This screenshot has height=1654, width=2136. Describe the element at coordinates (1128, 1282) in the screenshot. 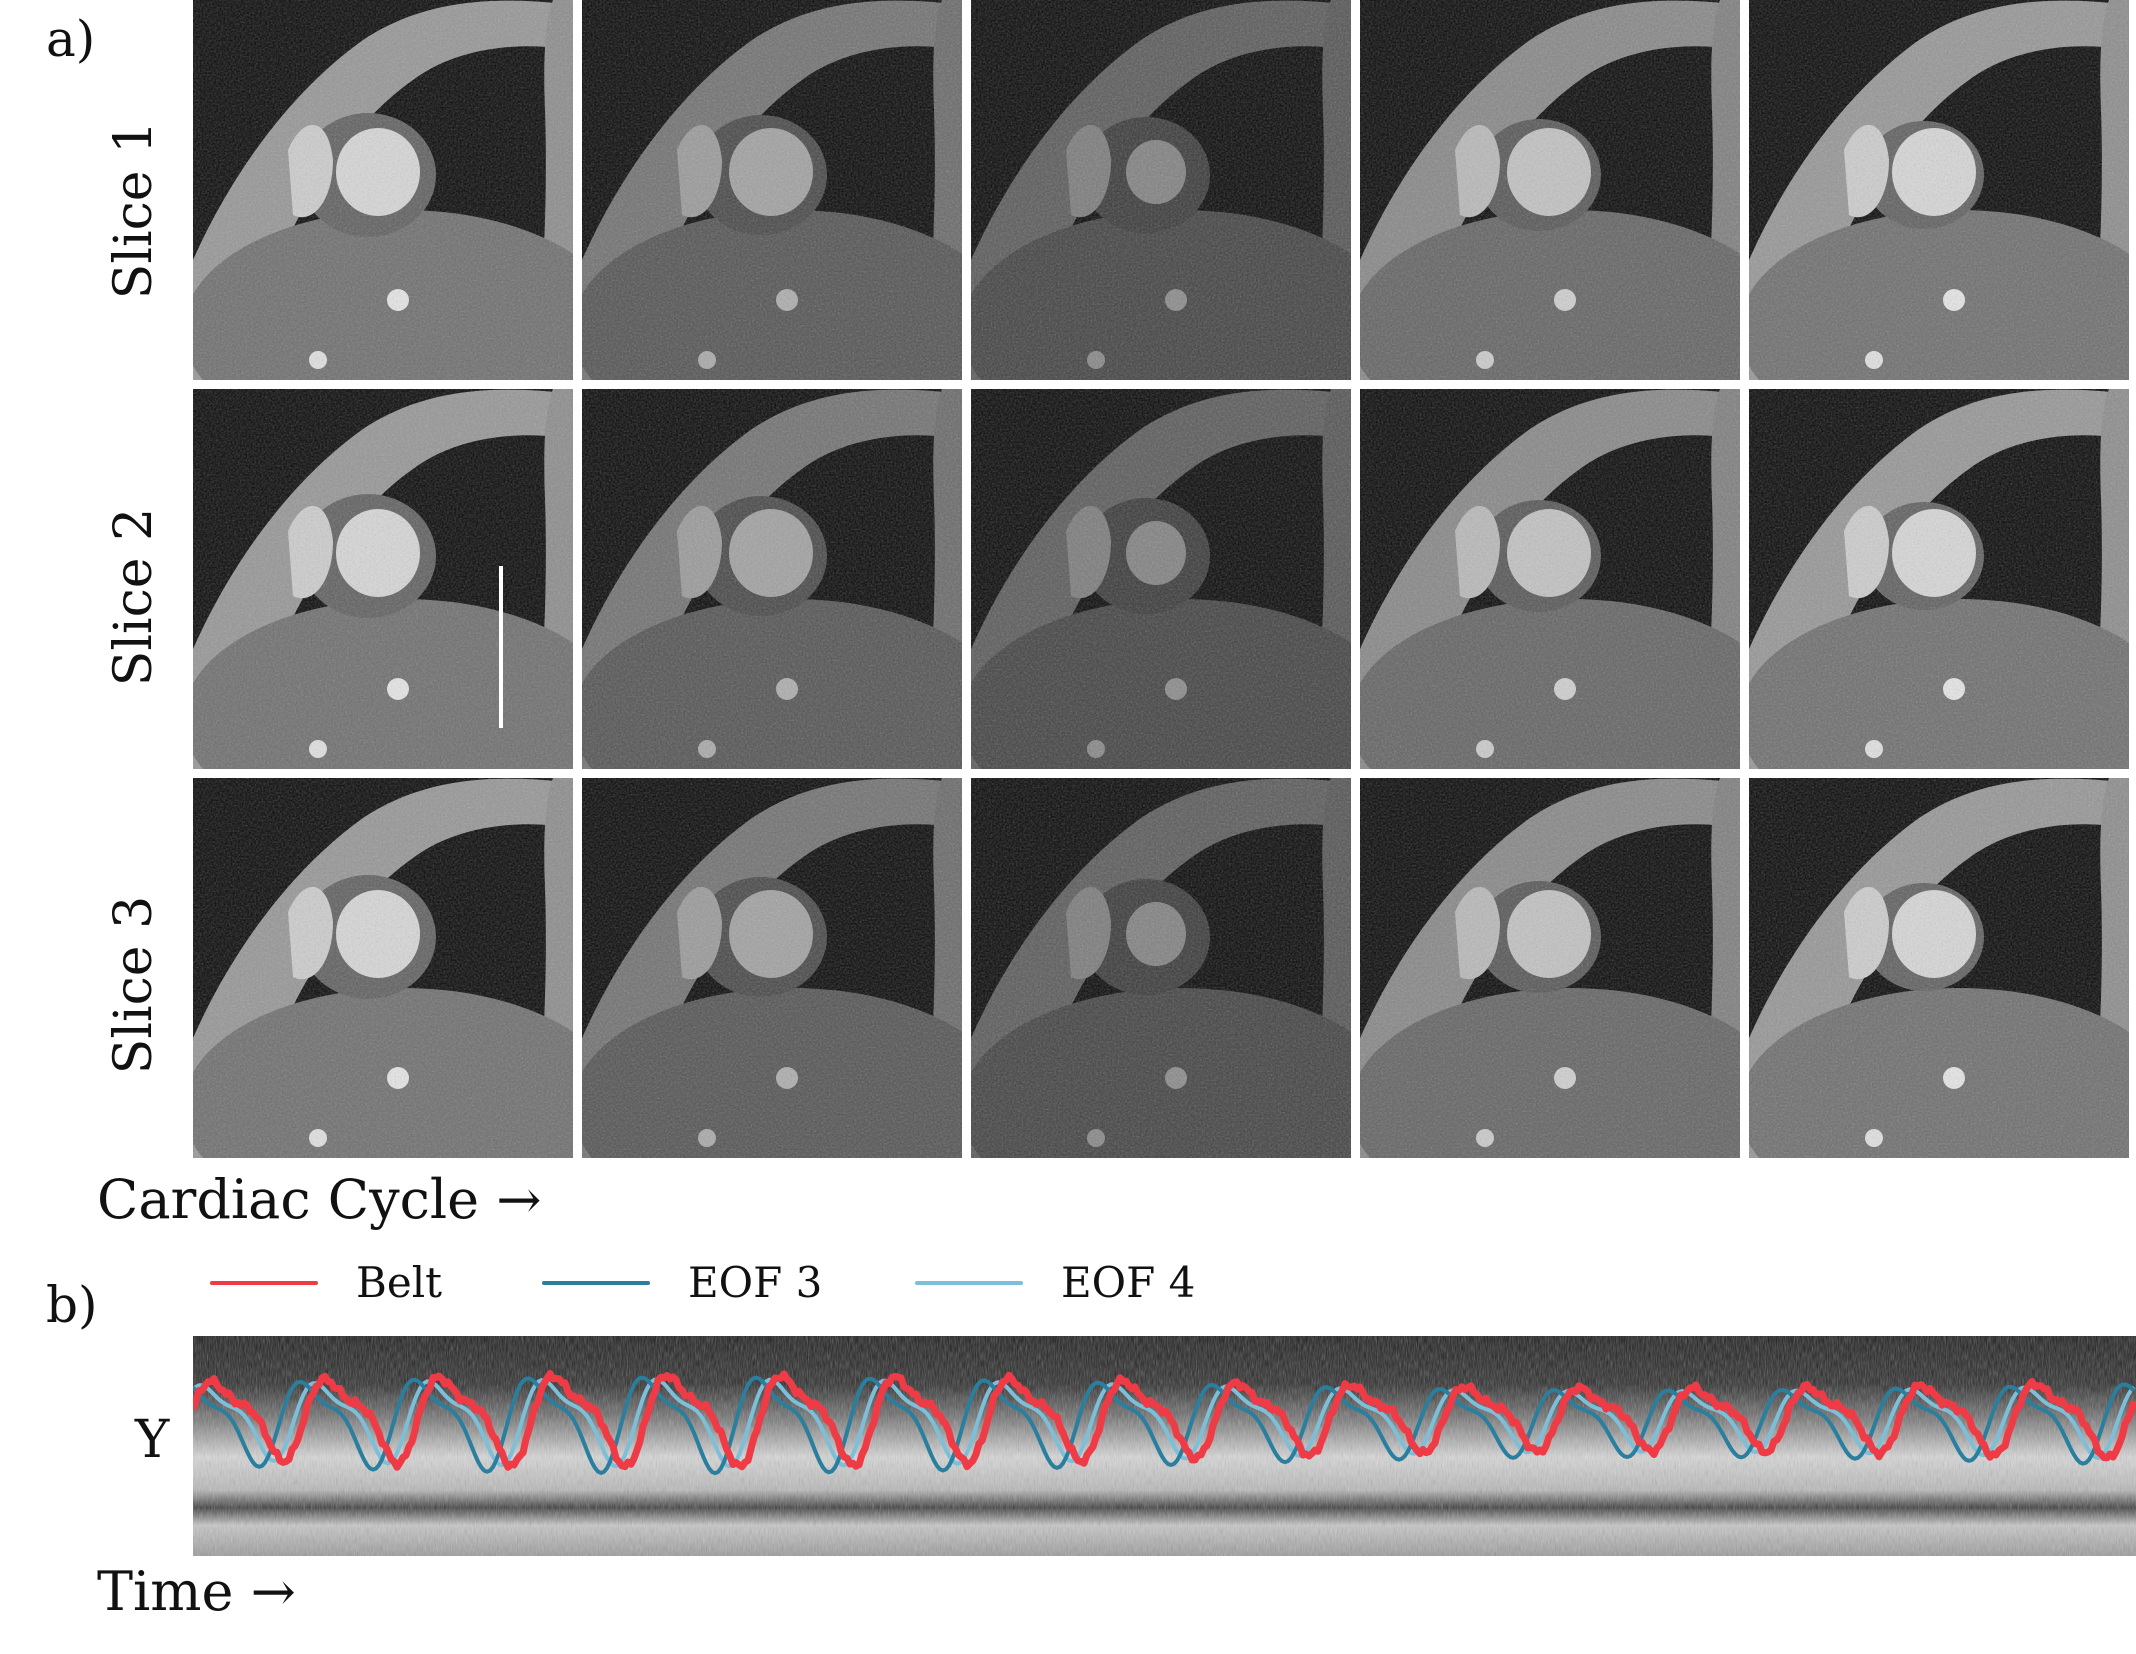

I see `legend-label-eof4: EOF 4` at that location.